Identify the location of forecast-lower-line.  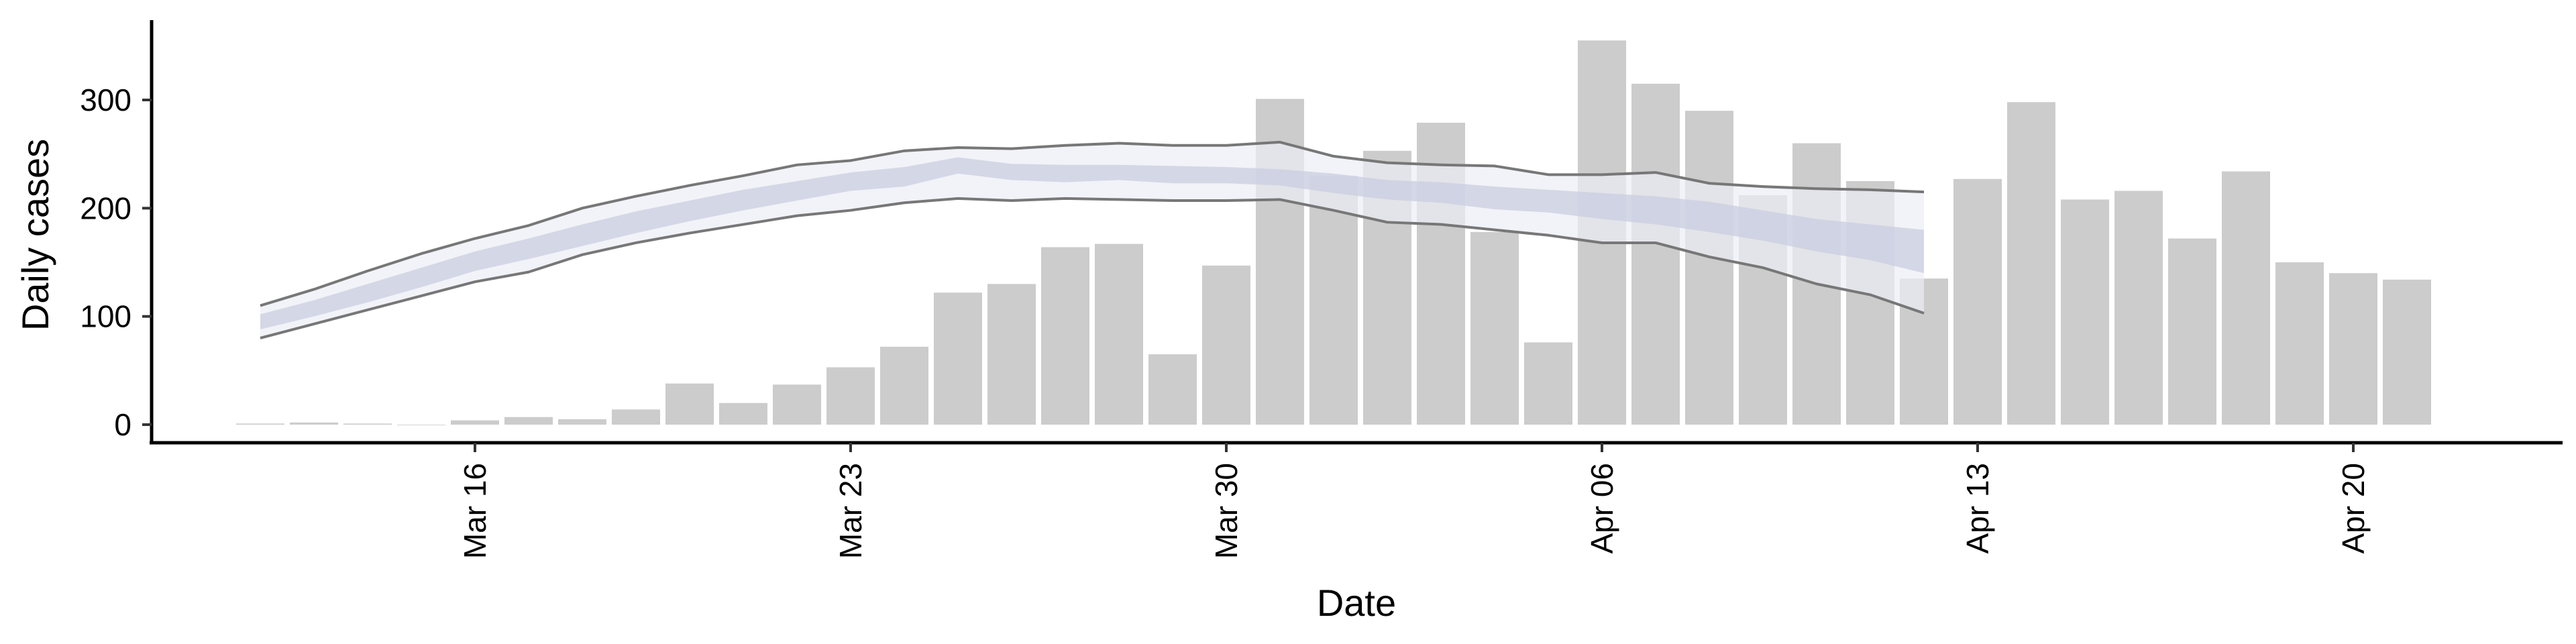
(1092, 268).